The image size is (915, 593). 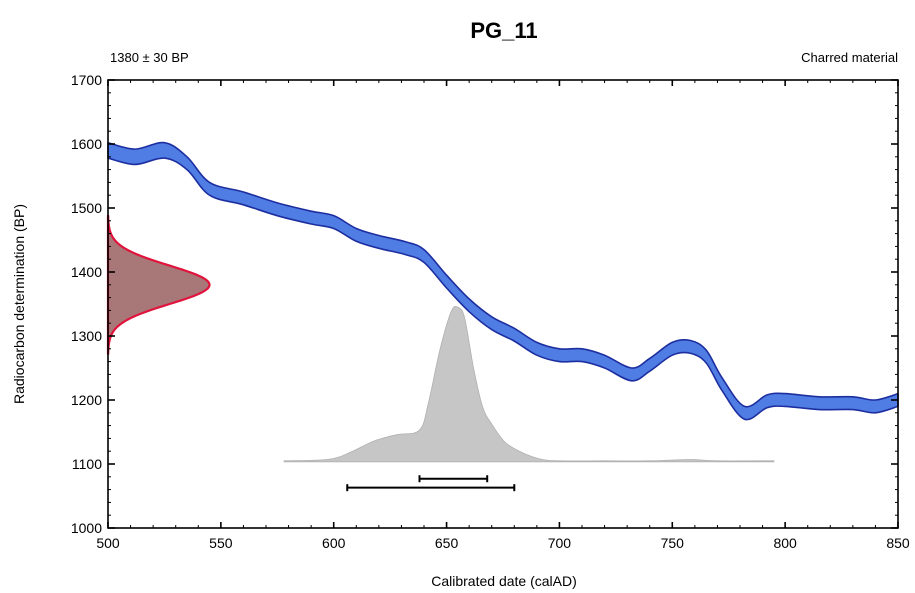 What do you see at coordinates (504, 581) in the screenshot?
I see `x-axis-label: Calibrated date (calAD)` at bounding box center [504, 581].